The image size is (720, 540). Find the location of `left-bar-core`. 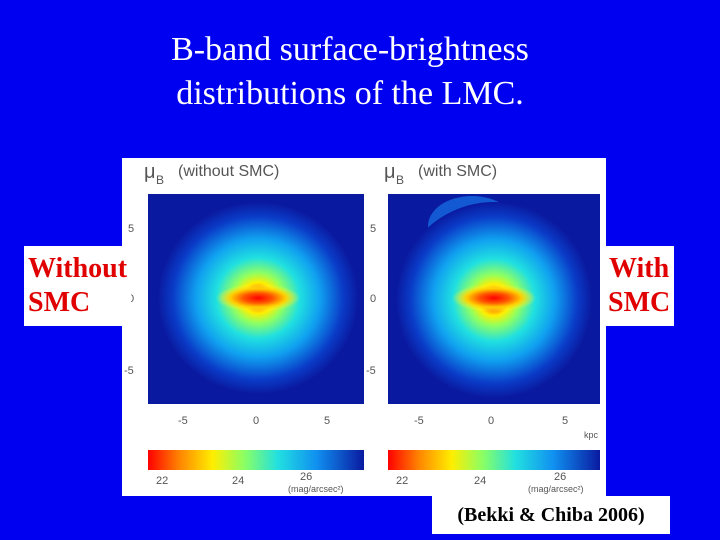

left-bar-core is located at coordinates (258, 298).